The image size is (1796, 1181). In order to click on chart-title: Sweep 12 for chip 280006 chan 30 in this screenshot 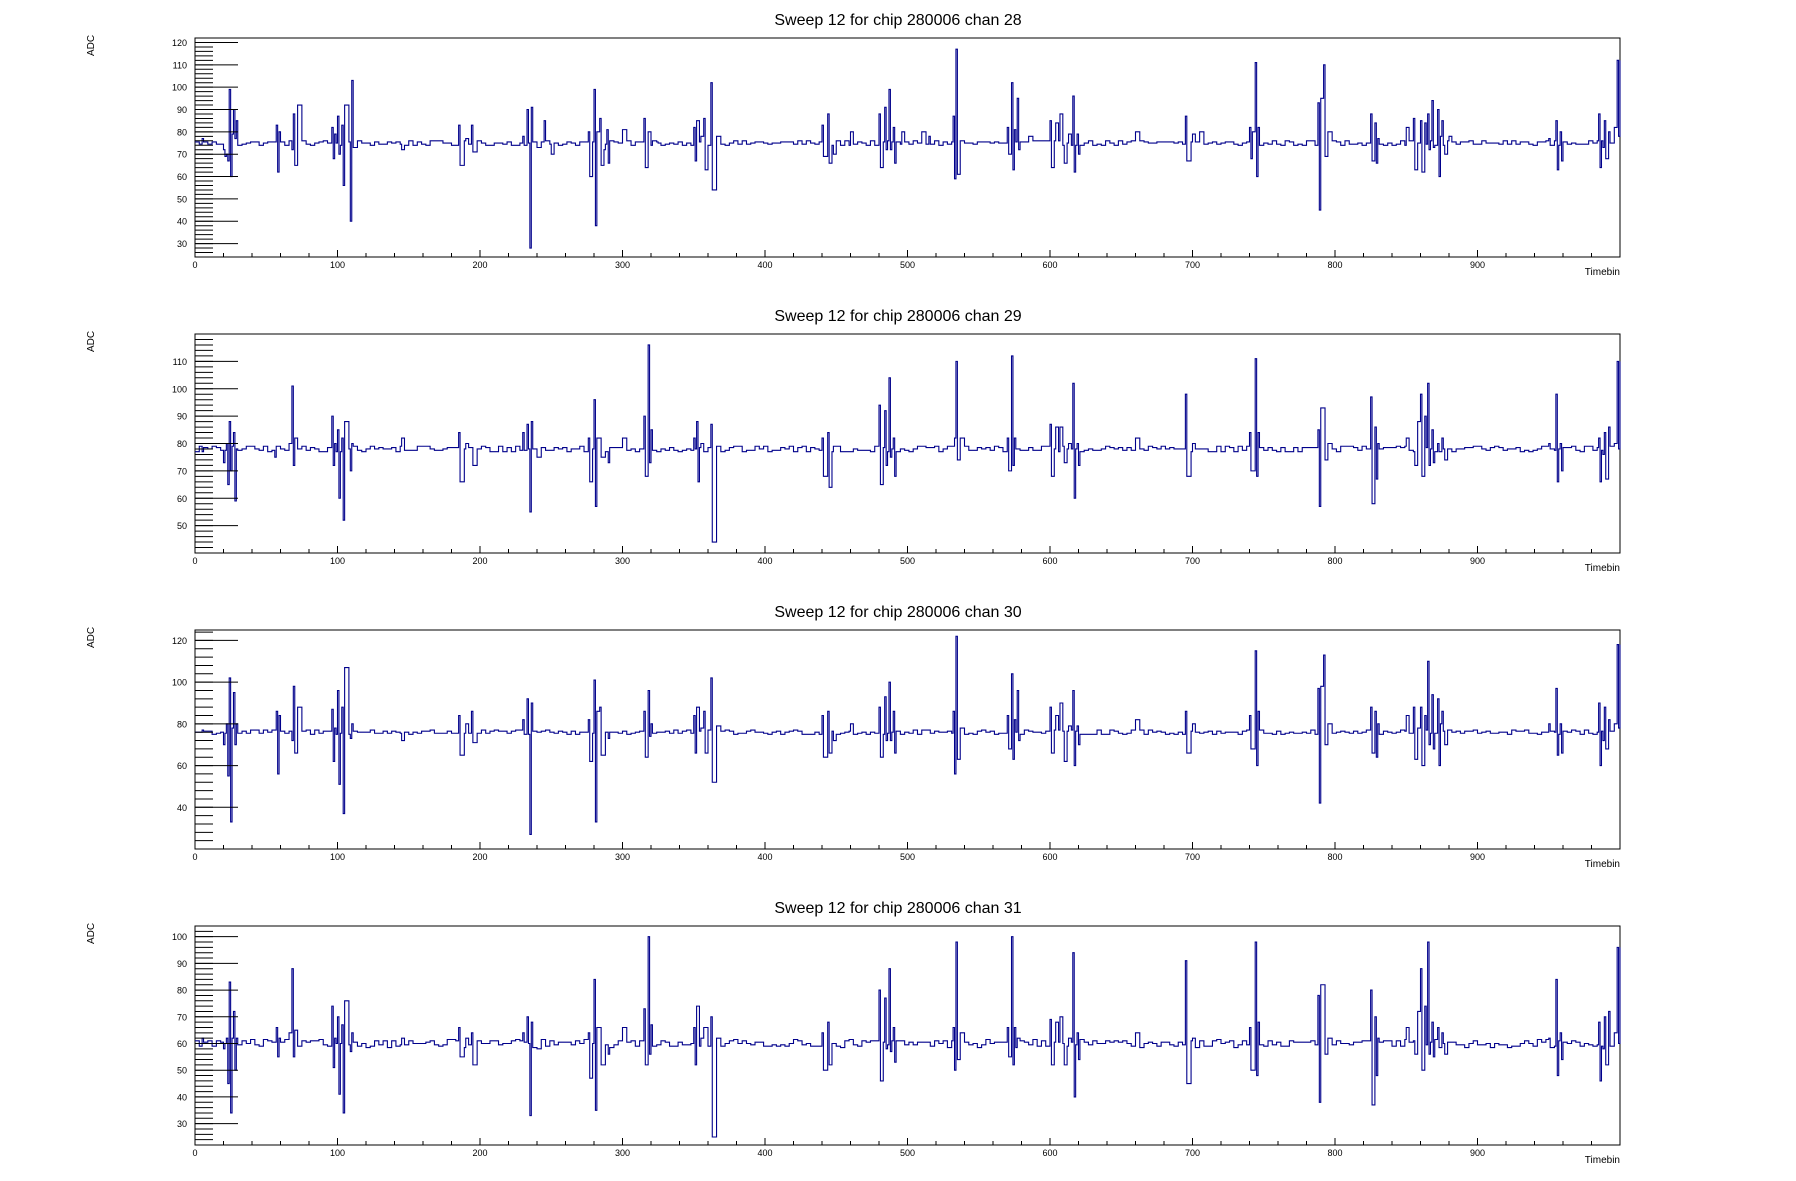, I will do `click(898, 612)`.